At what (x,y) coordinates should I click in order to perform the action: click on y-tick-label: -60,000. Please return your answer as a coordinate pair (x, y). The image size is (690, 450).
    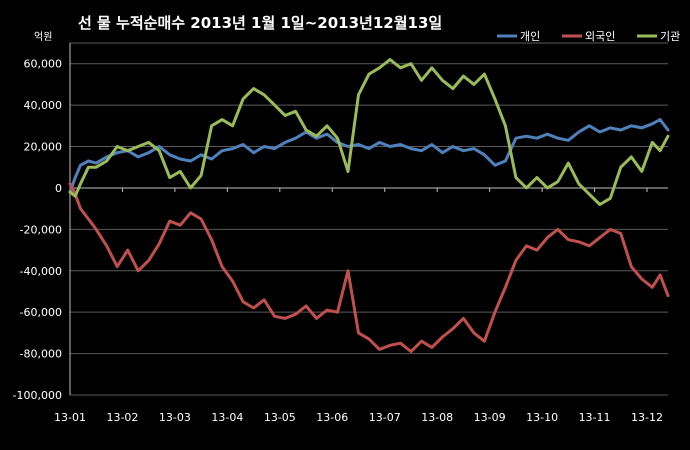
    Looking at the image, I should click on (41, 312).